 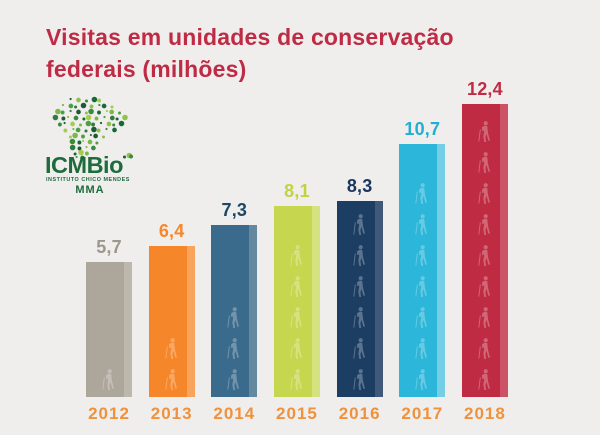 What do you see at coordinates (422, 270) in the screenshot?
I see `bar-2017` at bounding box center [422, 270].